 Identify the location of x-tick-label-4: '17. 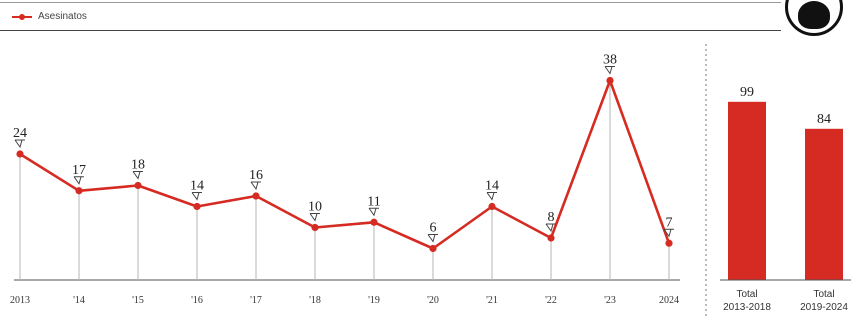
(256, 300).